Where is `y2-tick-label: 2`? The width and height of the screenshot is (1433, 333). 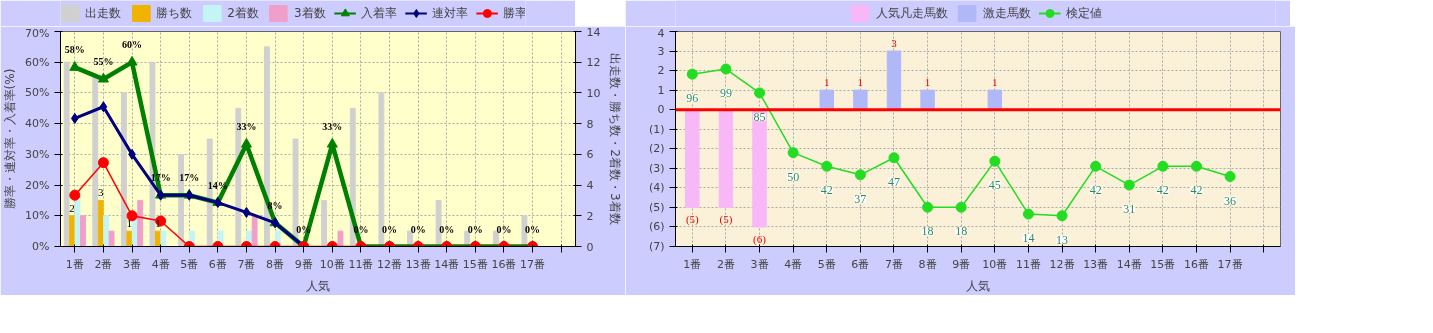
y2-tick-label: 2 is located at coordinates (590, 216).